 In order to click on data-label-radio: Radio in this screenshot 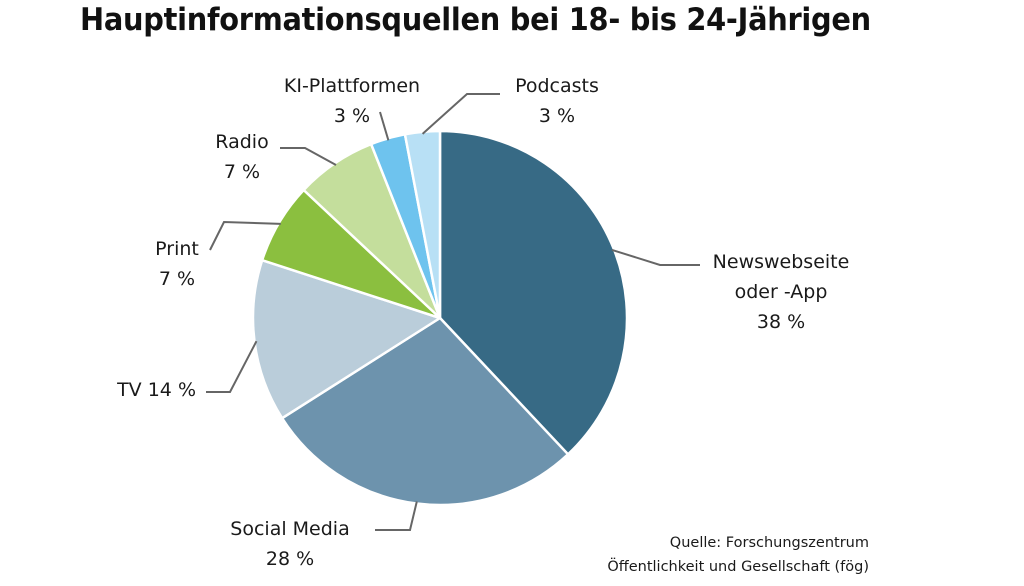, I will do `click(241, 142)`.